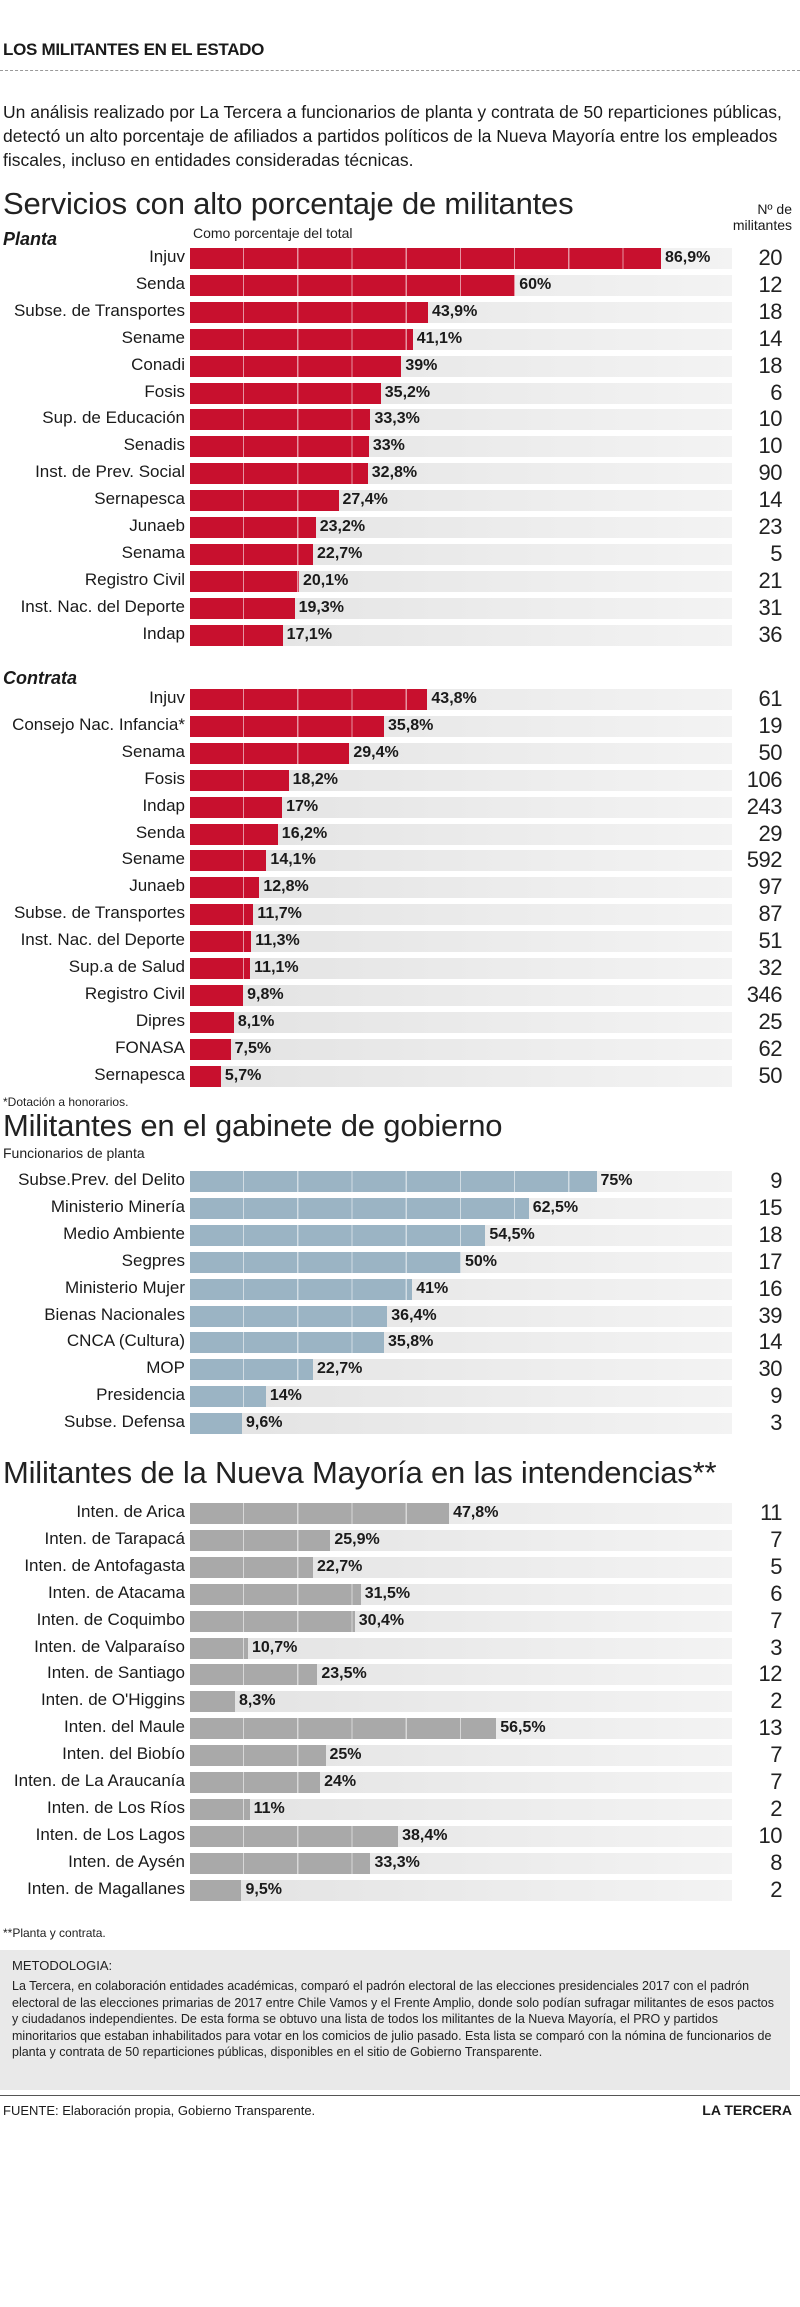 This screenshot has width=800, height=2307. What do you see at coordinates (116, 1592) in the screenshot?
I see `category-label: Inten. de Atacama` at bounding box center [116, 1592].